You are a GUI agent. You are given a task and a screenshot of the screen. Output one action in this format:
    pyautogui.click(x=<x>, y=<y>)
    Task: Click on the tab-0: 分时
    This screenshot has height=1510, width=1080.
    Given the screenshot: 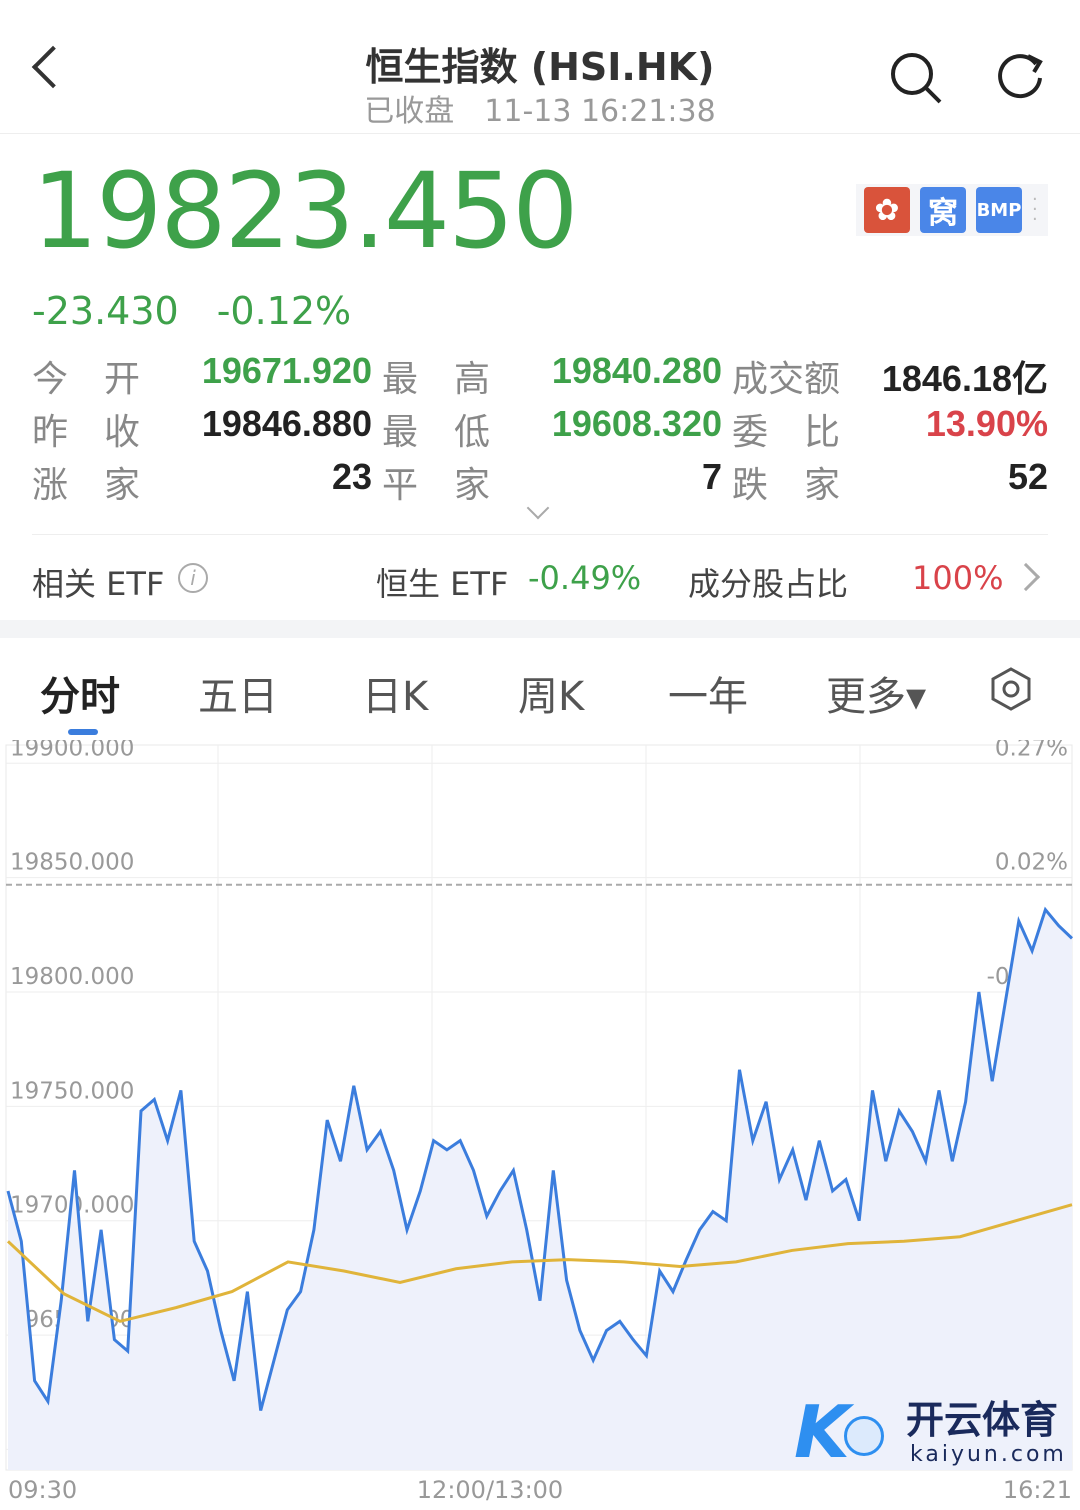 What is the action you would take?
    pyautogui.click(x=80, y=697)
    